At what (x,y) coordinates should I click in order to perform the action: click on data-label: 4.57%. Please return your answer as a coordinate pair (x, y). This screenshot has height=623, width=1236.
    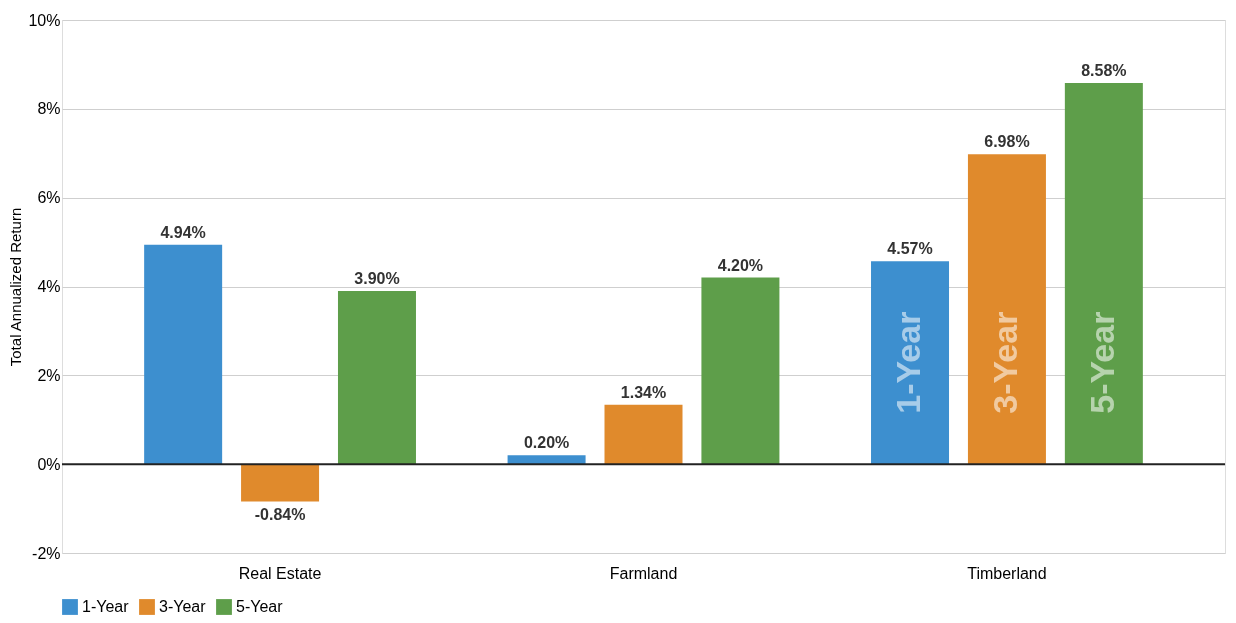
    Looking at the image, I should click on (910, 249).